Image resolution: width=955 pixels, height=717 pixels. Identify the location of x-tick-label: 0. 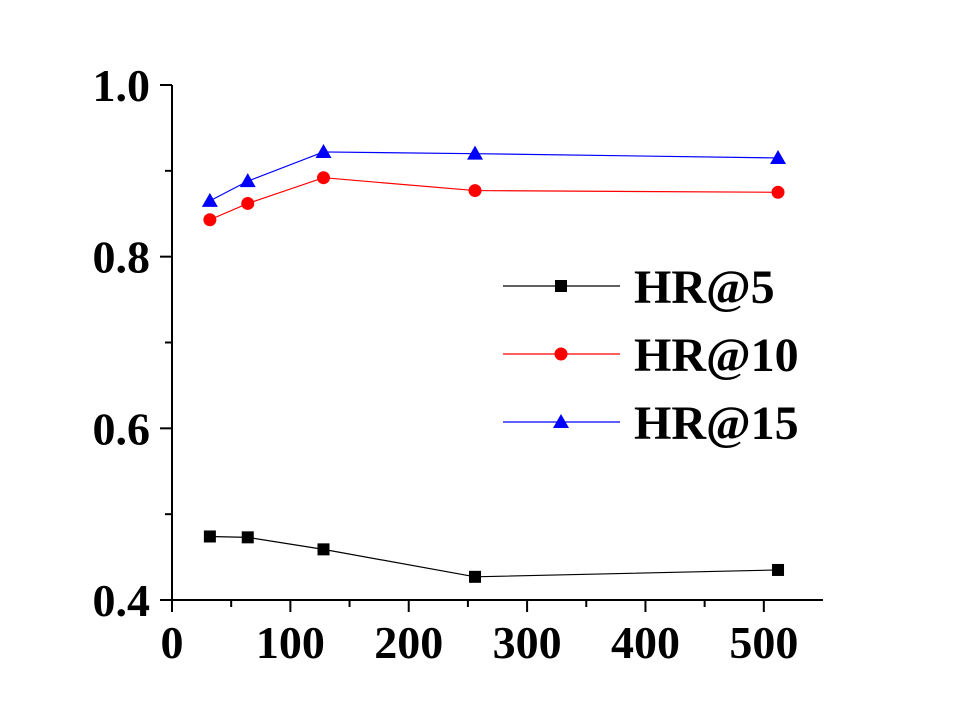
(172, 642).